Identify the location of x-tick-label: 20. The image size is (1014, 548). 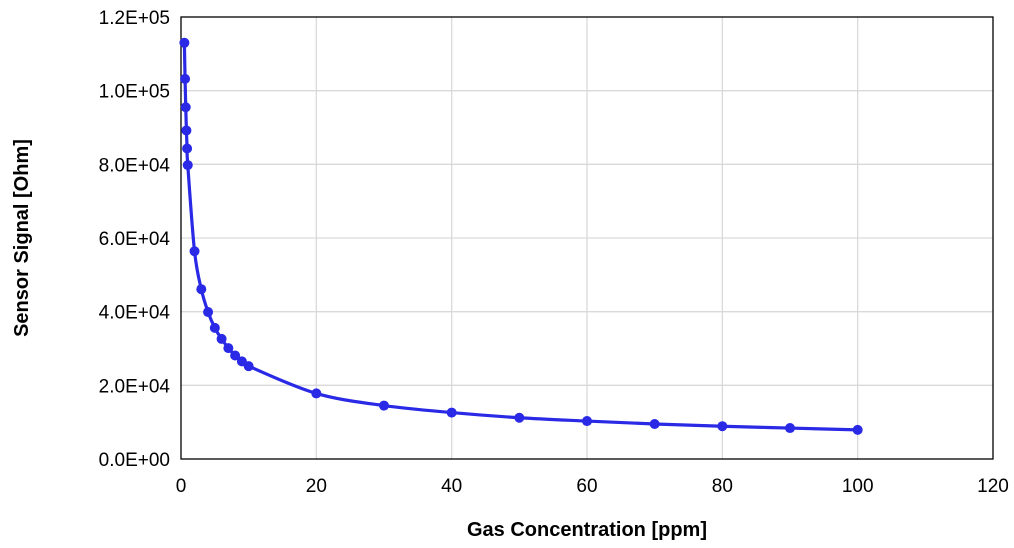
(316, 486).